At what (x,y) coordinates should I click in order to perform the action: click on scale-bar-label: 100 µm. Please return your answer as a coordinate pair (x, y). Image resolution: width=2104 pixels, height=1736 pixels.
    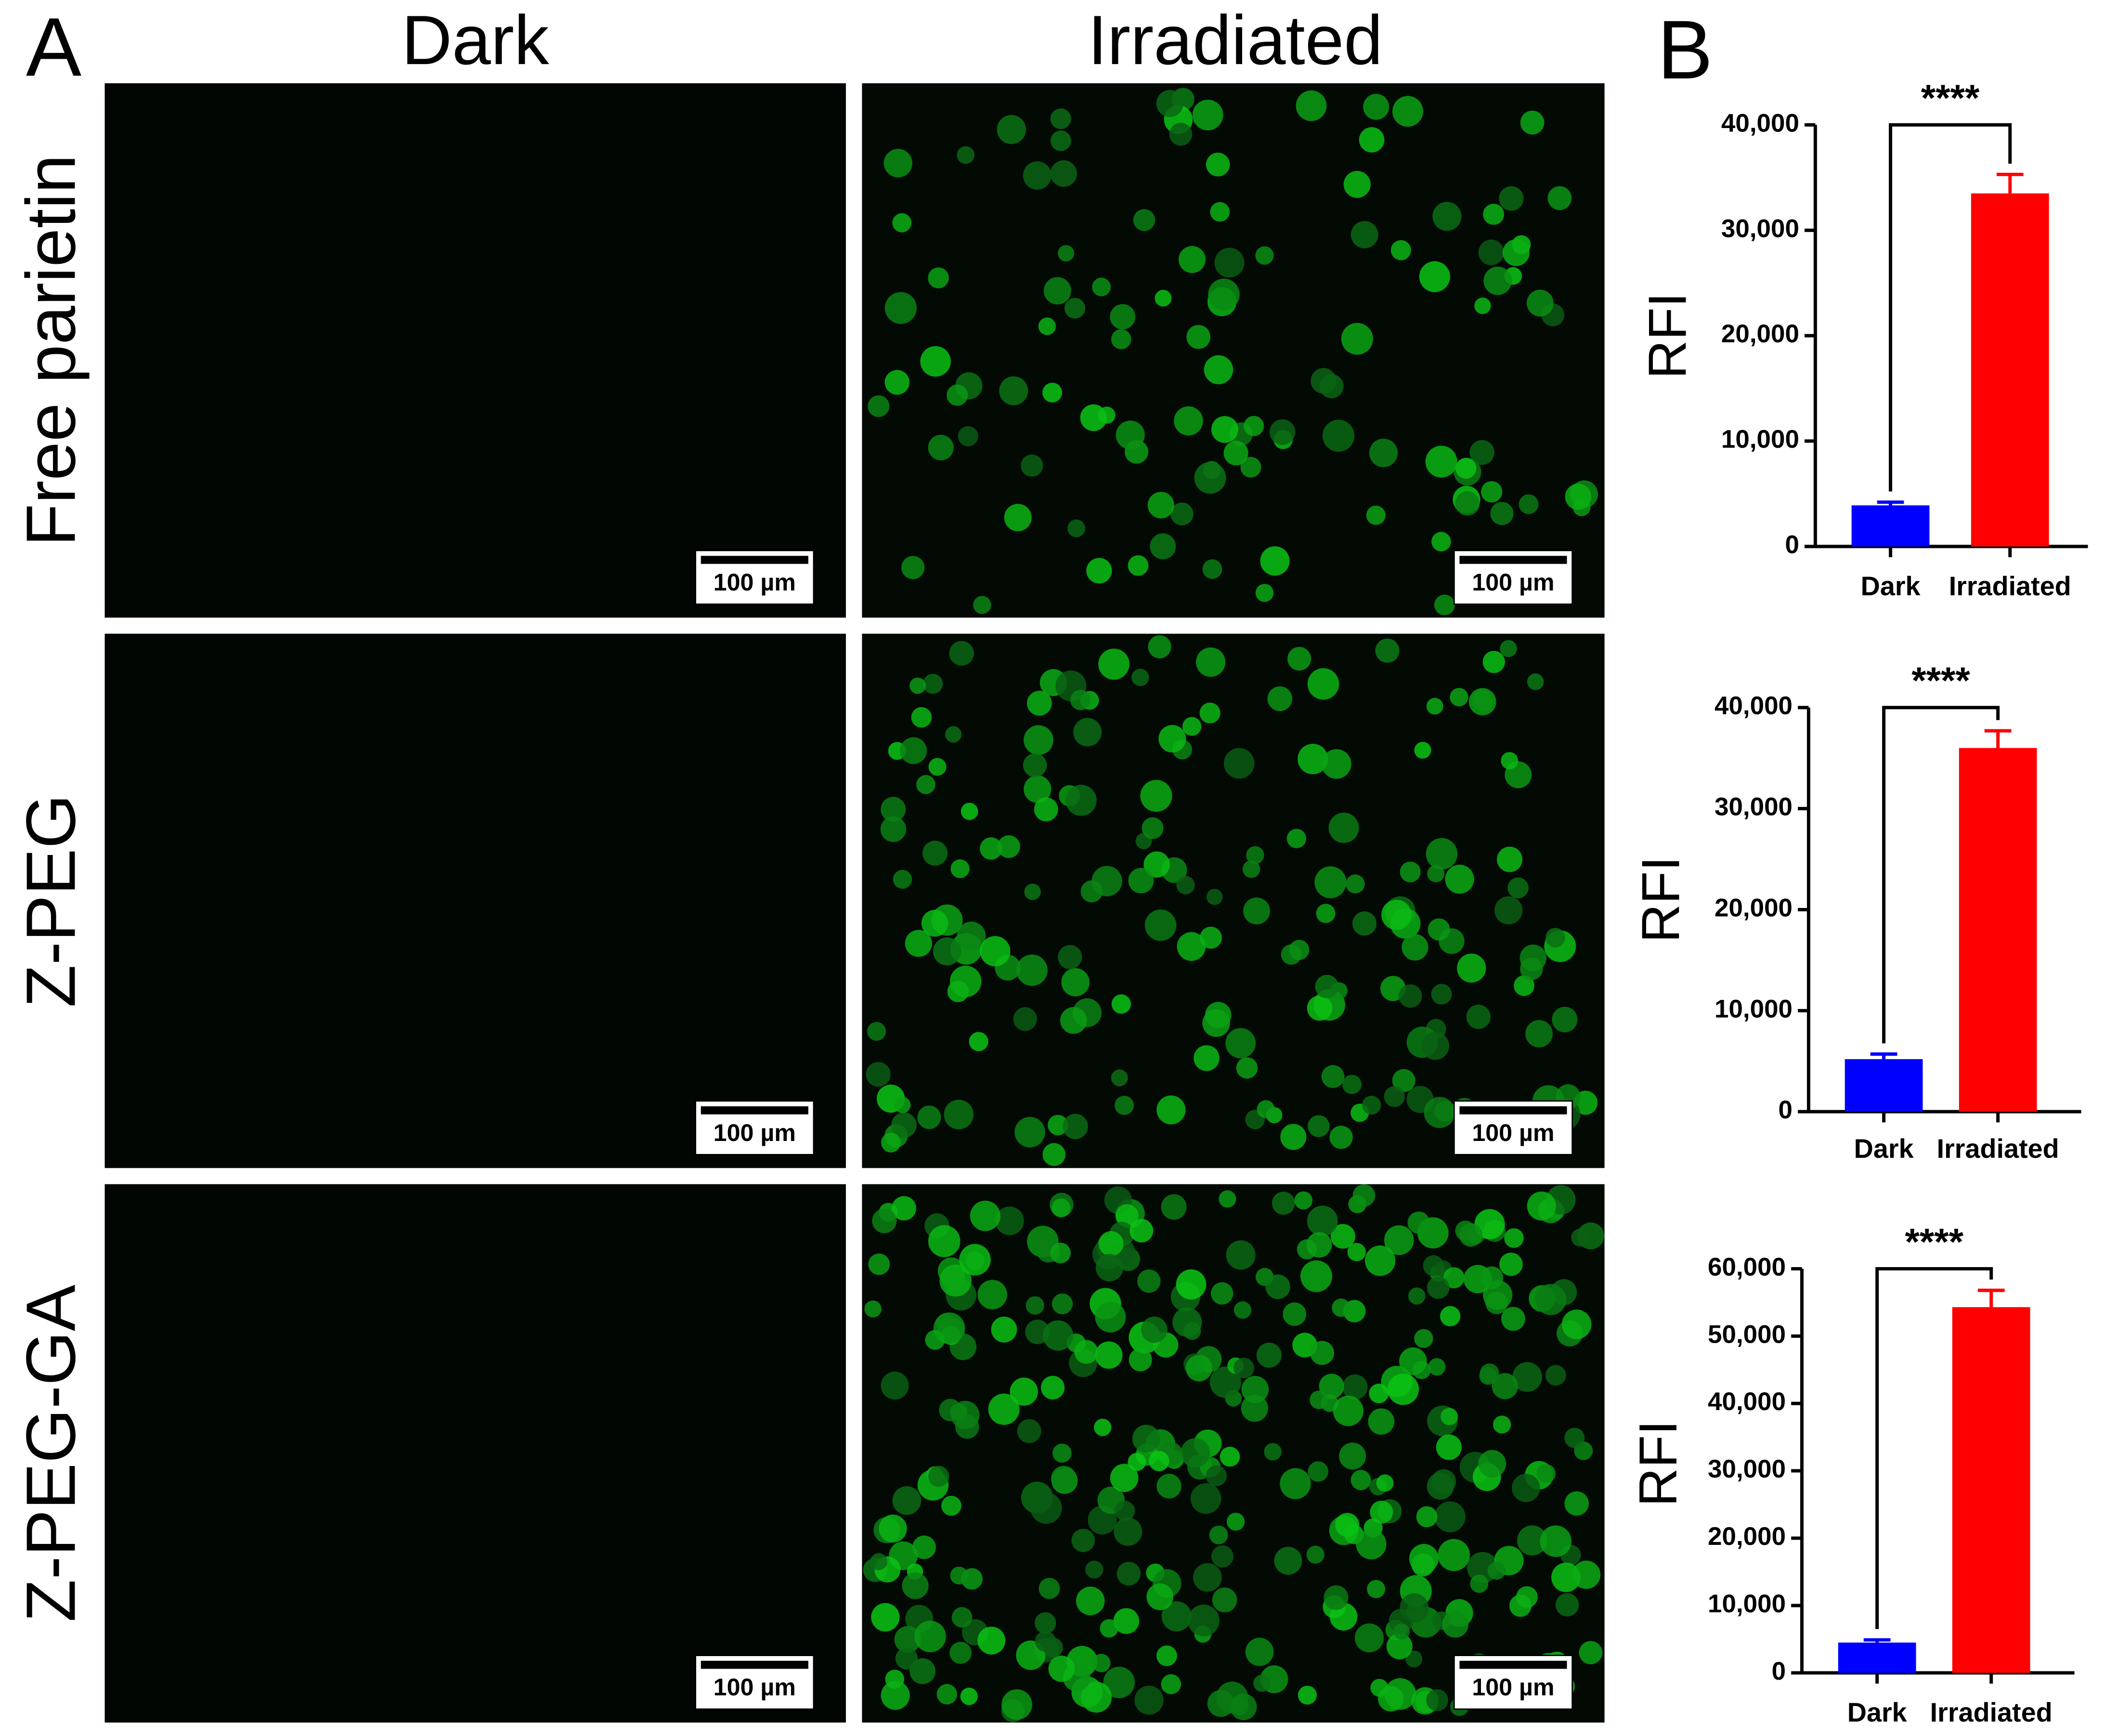
    Looking at the image, I should click on (755, 1132).